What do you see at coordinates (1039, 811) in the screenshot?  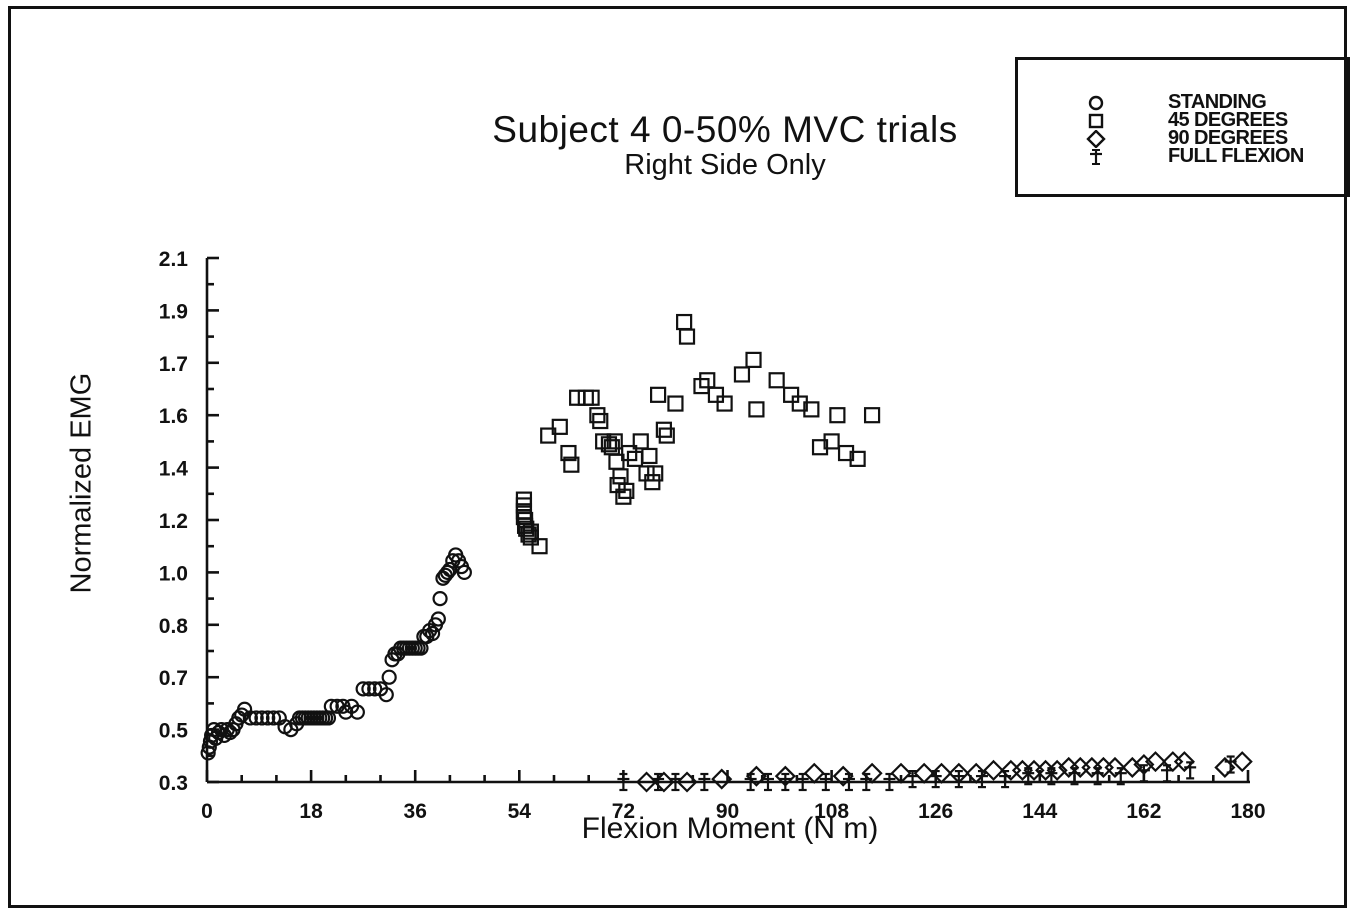 I see `x-tick-label: 144` at bounding box center [1039, 811].